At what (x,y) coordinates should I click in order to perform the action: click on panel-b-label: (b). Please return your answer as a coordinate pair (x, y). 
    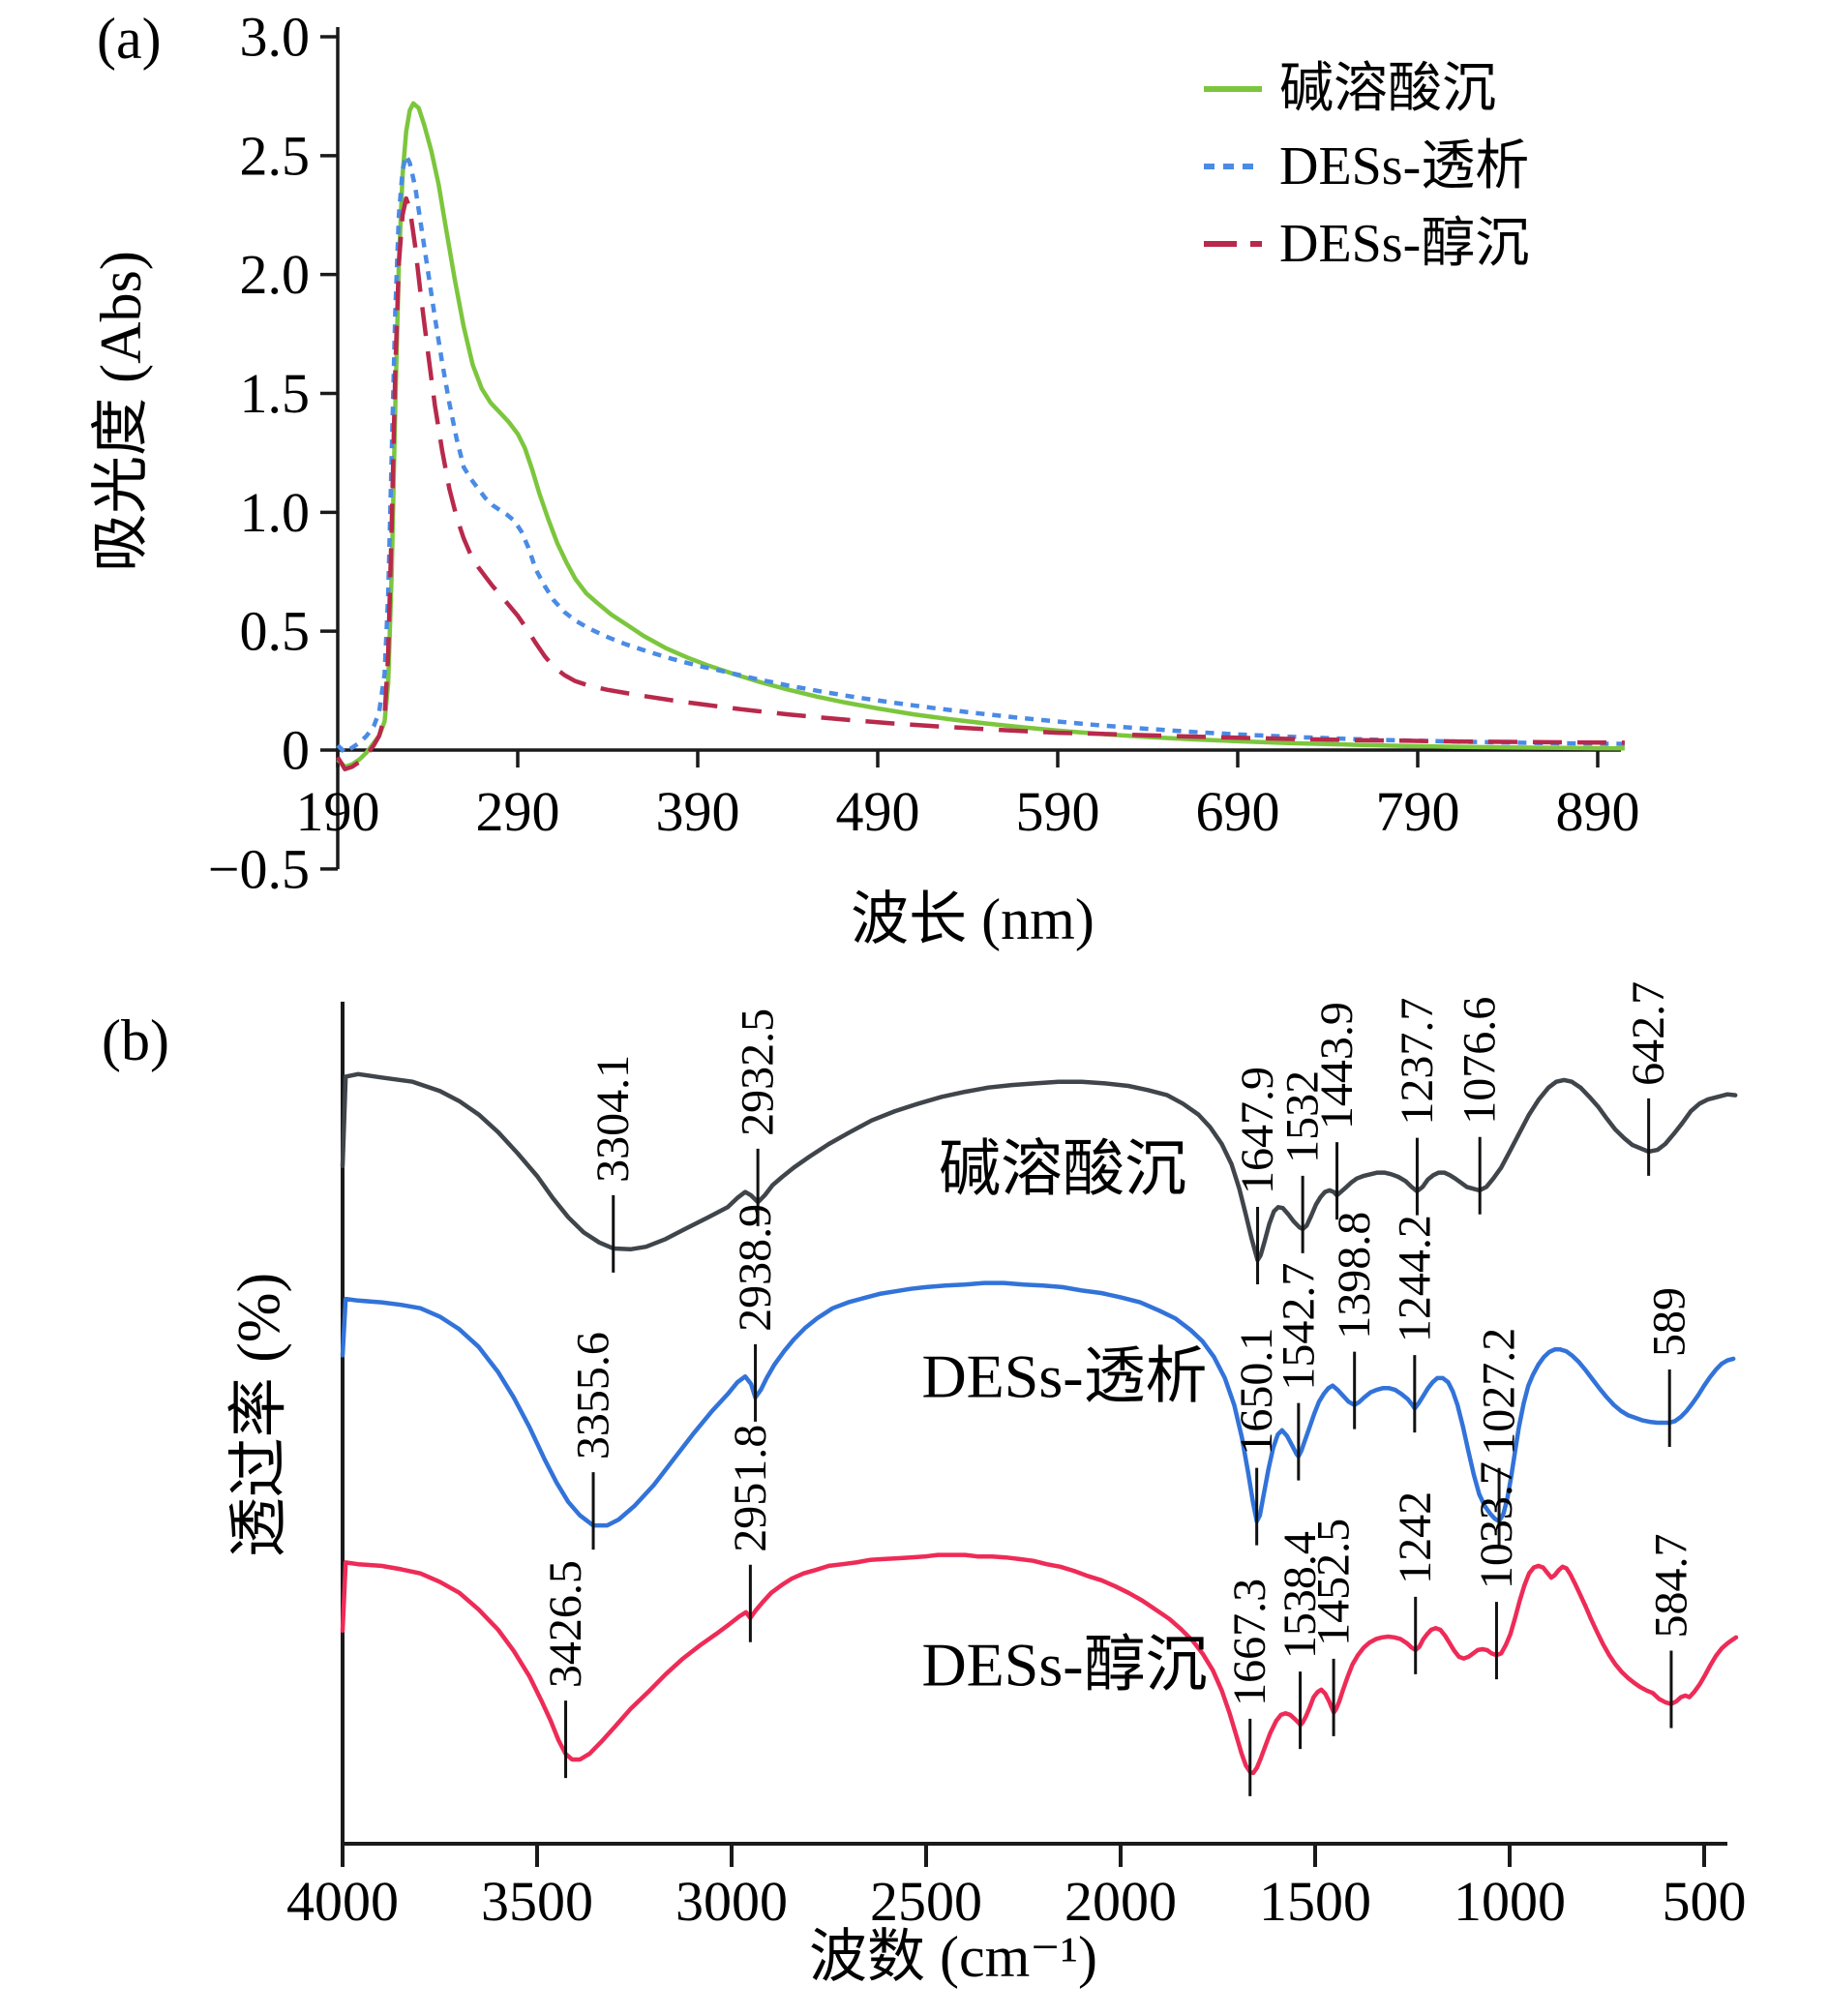
    Looking at the image, I should click on (135, 1040).